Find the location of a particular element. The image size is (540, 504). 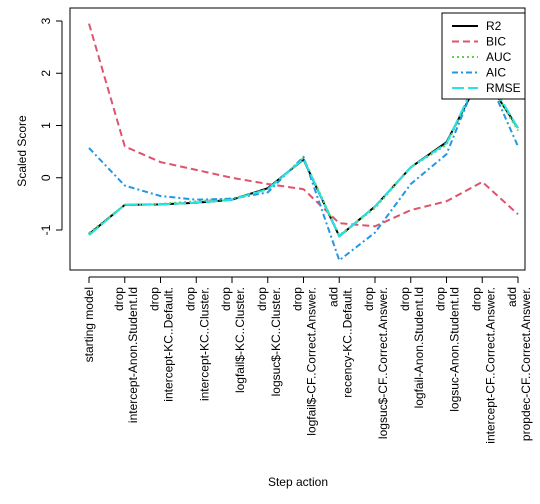

x-tick-label: droplogsuc-Anon.Student.Id is located at coordinates (448, 349).